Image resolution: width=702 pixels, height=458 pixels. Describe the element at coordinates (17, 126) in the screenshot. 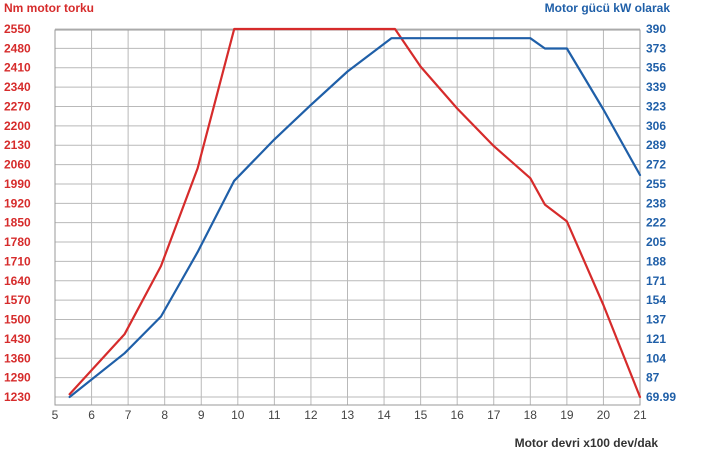

I see `left-tick-label: 2200` at that location.